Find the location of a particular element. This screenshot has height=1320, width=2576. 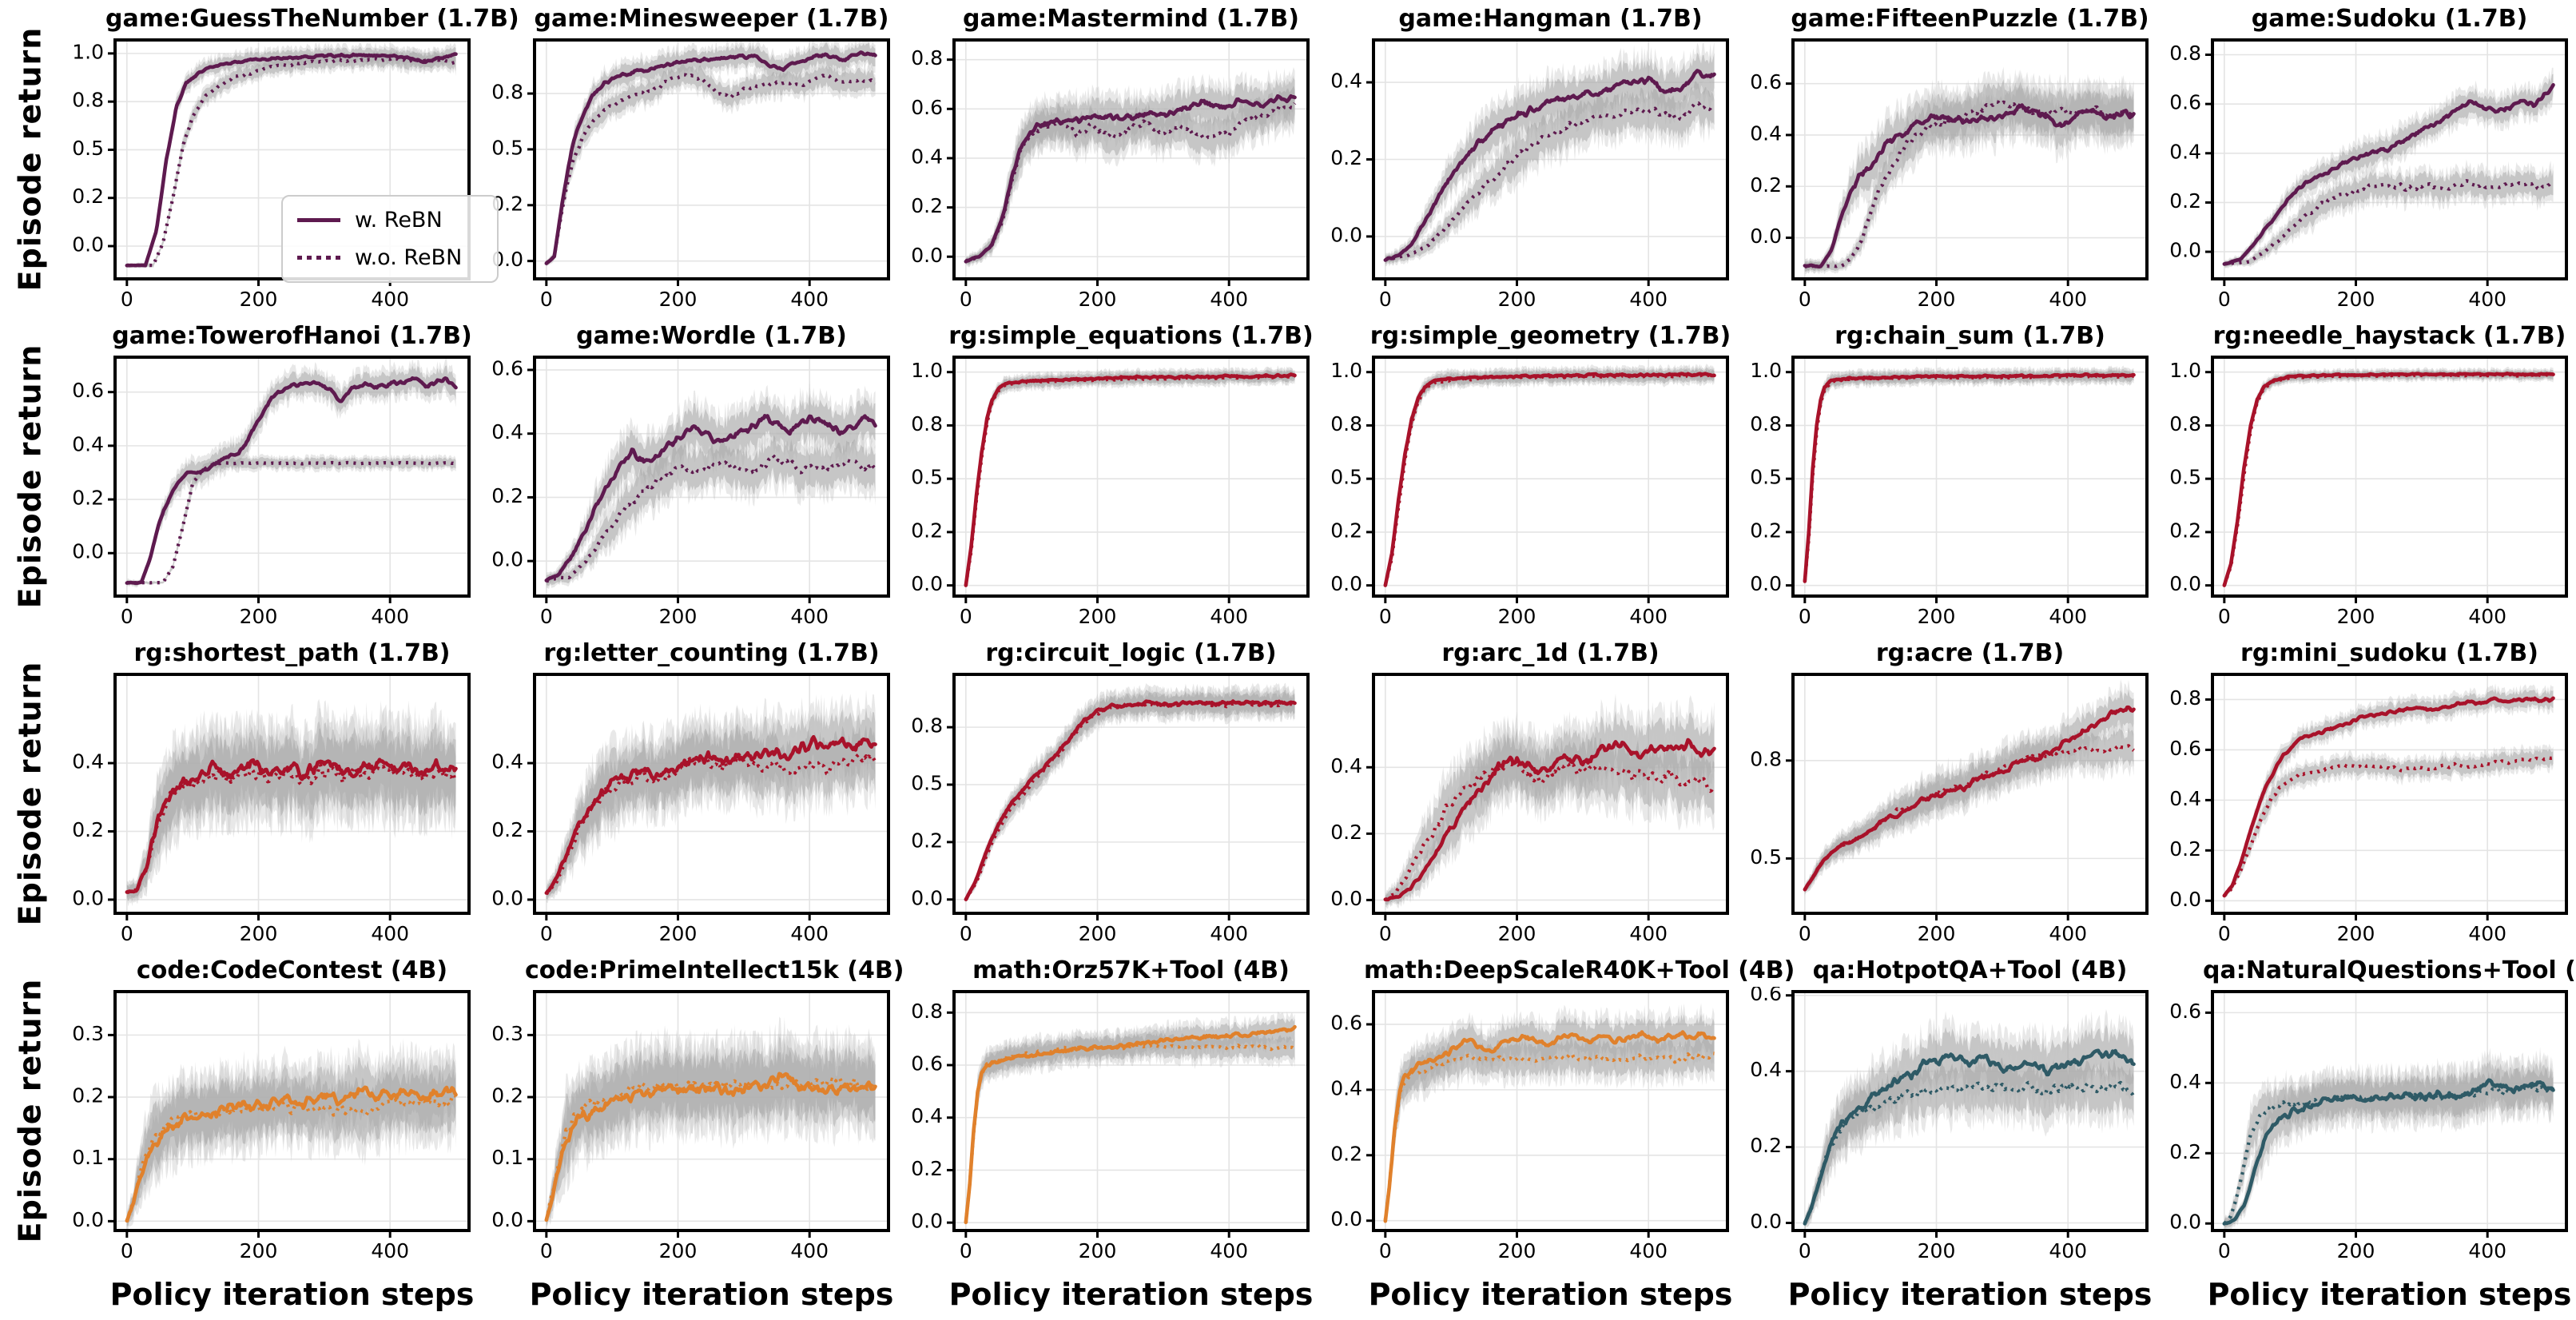

subplot-cell: rg:acre (1.7B) is located at coordinates (1947, 793).